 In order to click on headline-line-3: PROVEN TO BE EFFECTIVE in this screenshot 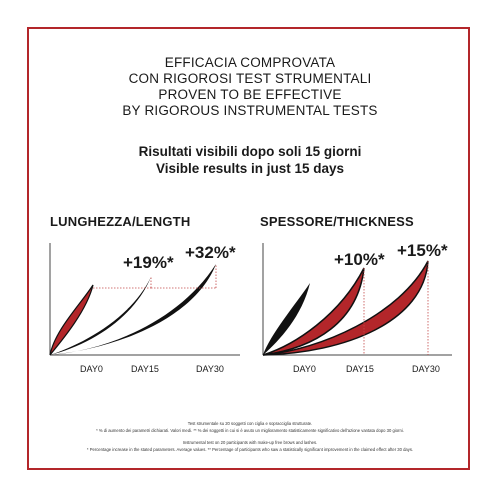, I will do `click(250, 94)`.